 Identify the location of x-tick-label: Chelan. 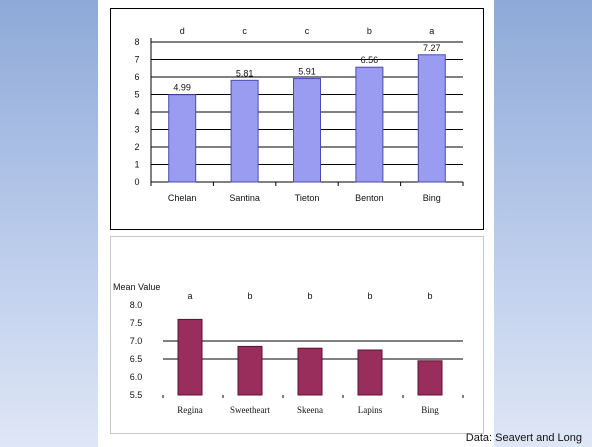
(182, 198).